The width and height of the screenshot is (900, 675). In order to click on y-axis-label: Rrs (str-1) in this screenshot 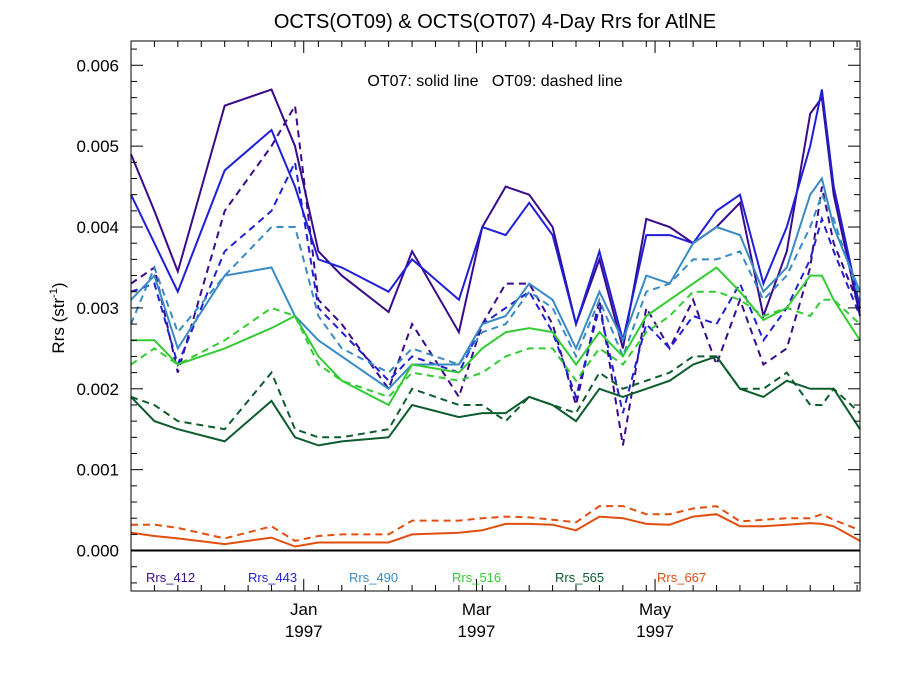, I will do `click(58, 317)`.